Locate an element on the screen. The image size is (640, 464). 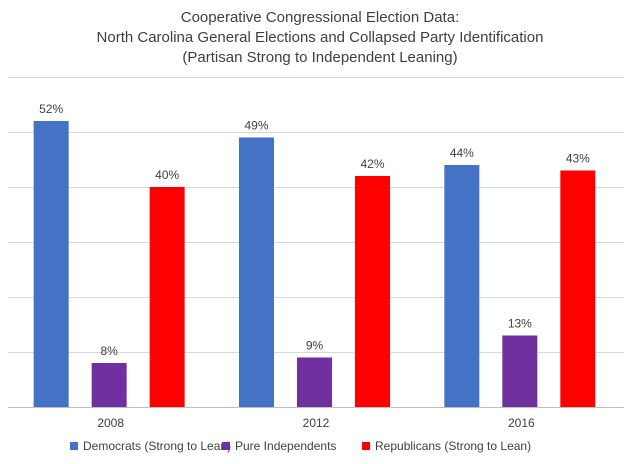
x-axis: 2008 2012 2016 is located at coordinates (316, 418).